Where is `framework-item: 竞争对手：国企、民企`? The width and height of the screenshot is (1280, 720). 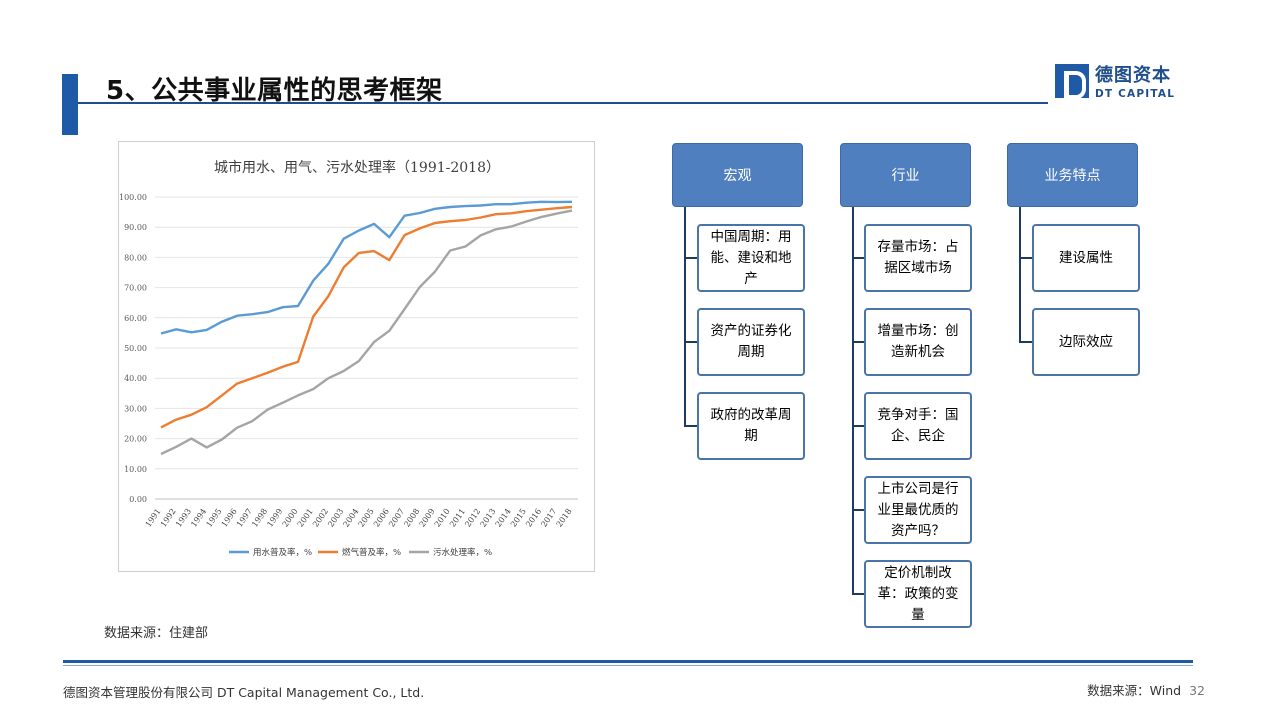
framework-item: 竞争对手：国企、民企 is located at coordinates (918, 426).